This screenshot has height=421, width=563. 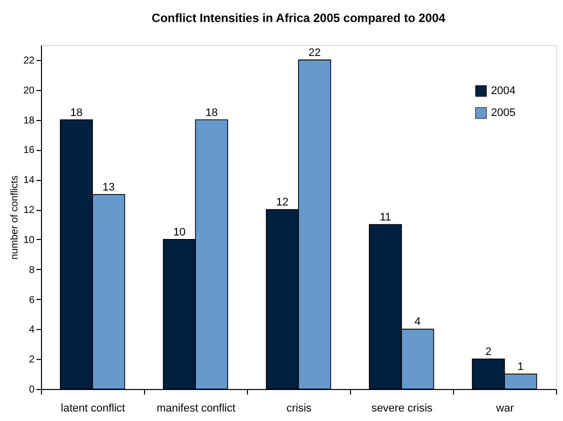 I want to click on chart-title: Conflict Intensities in Africa 2005 compared to 2004, so click(x=299, y=18).